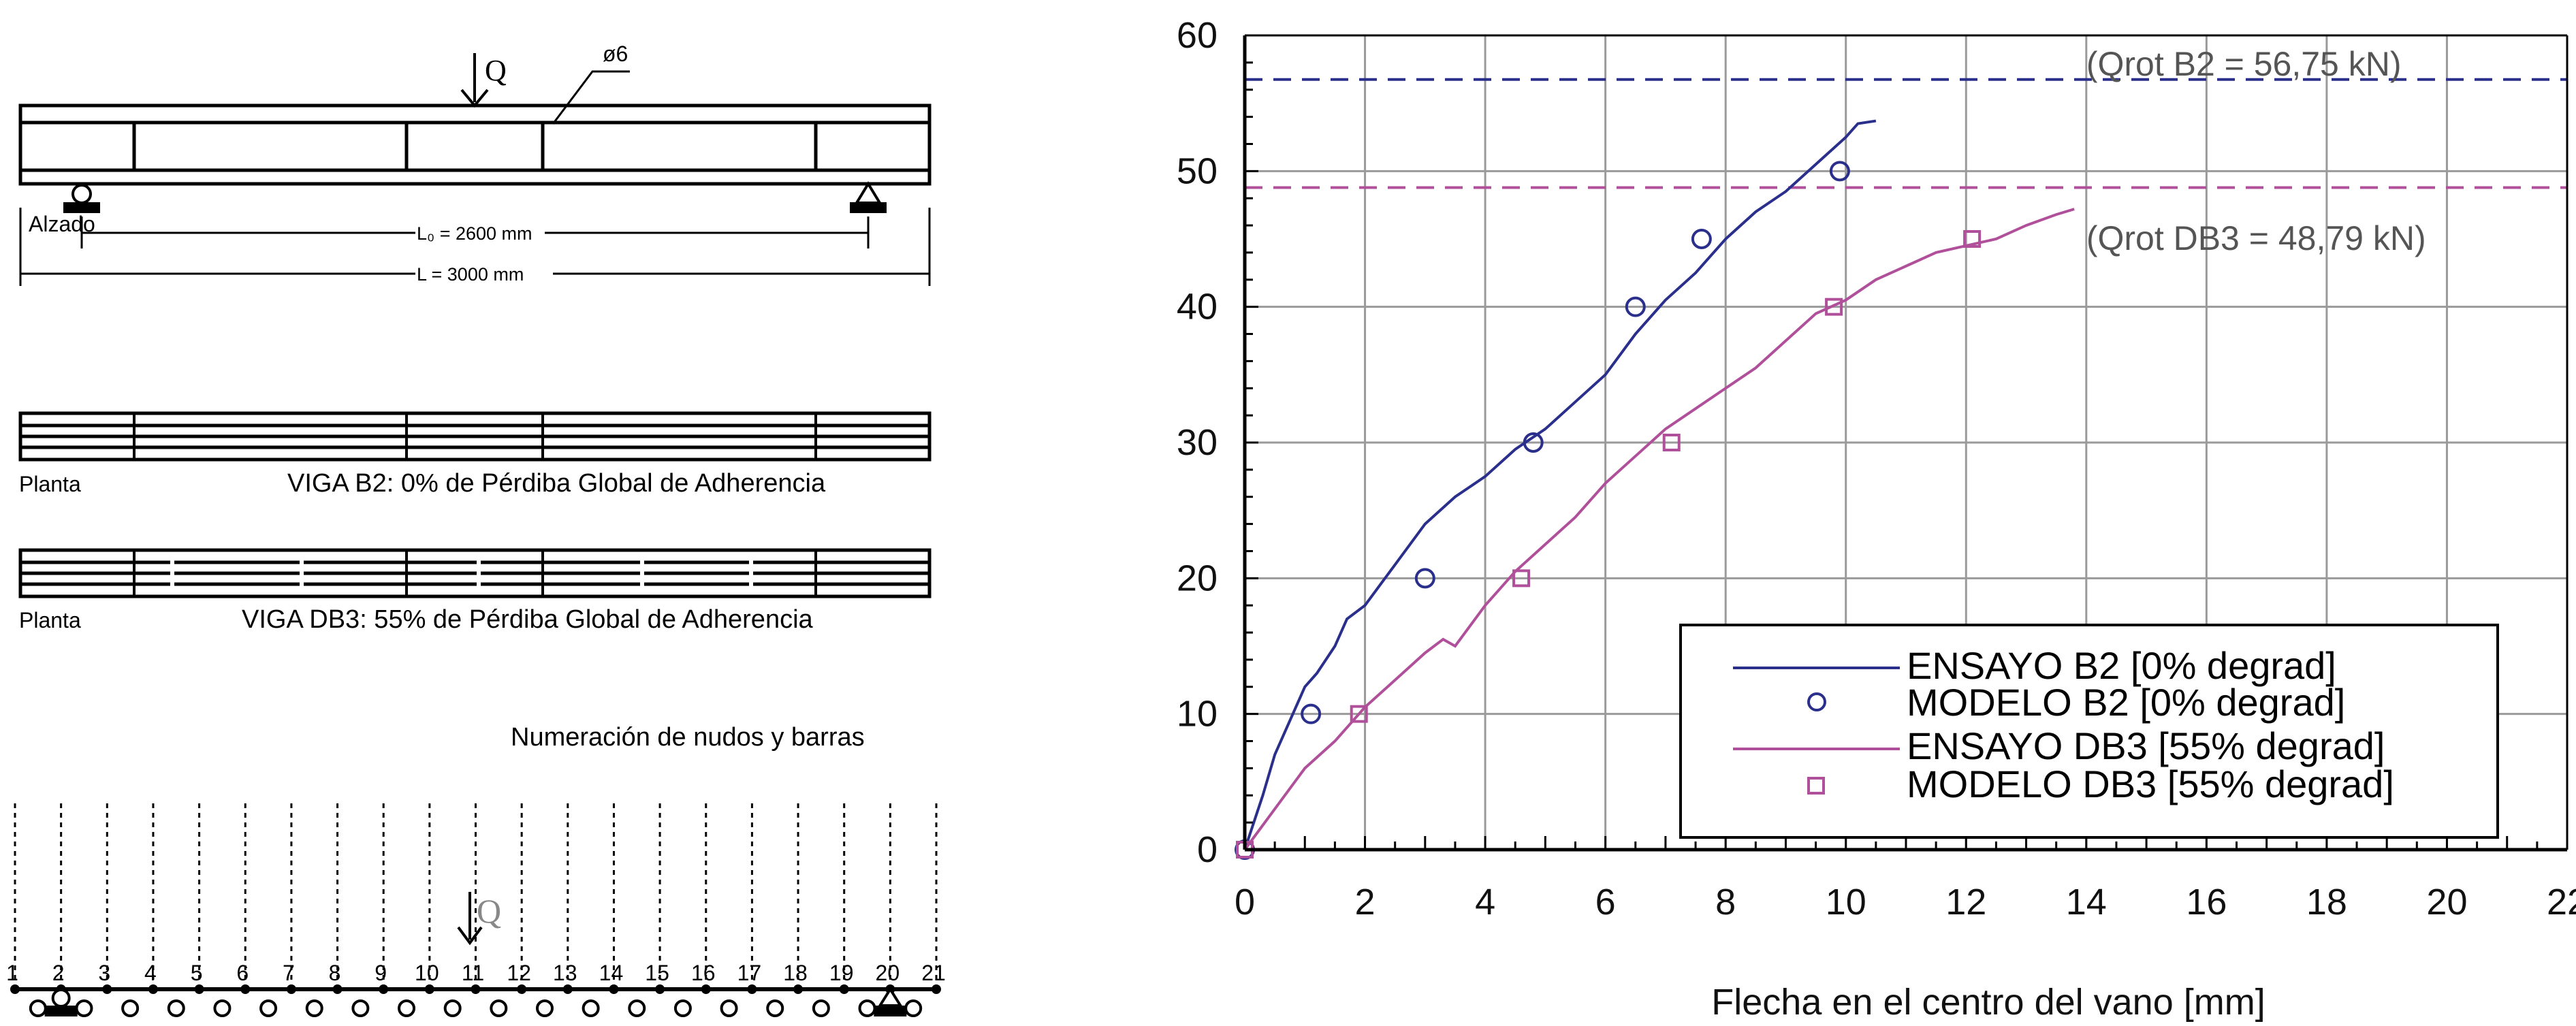 The width and height of the screenshot is (2576, 1026). I want to click on x-tick-label: 18, so click(2326, 902).